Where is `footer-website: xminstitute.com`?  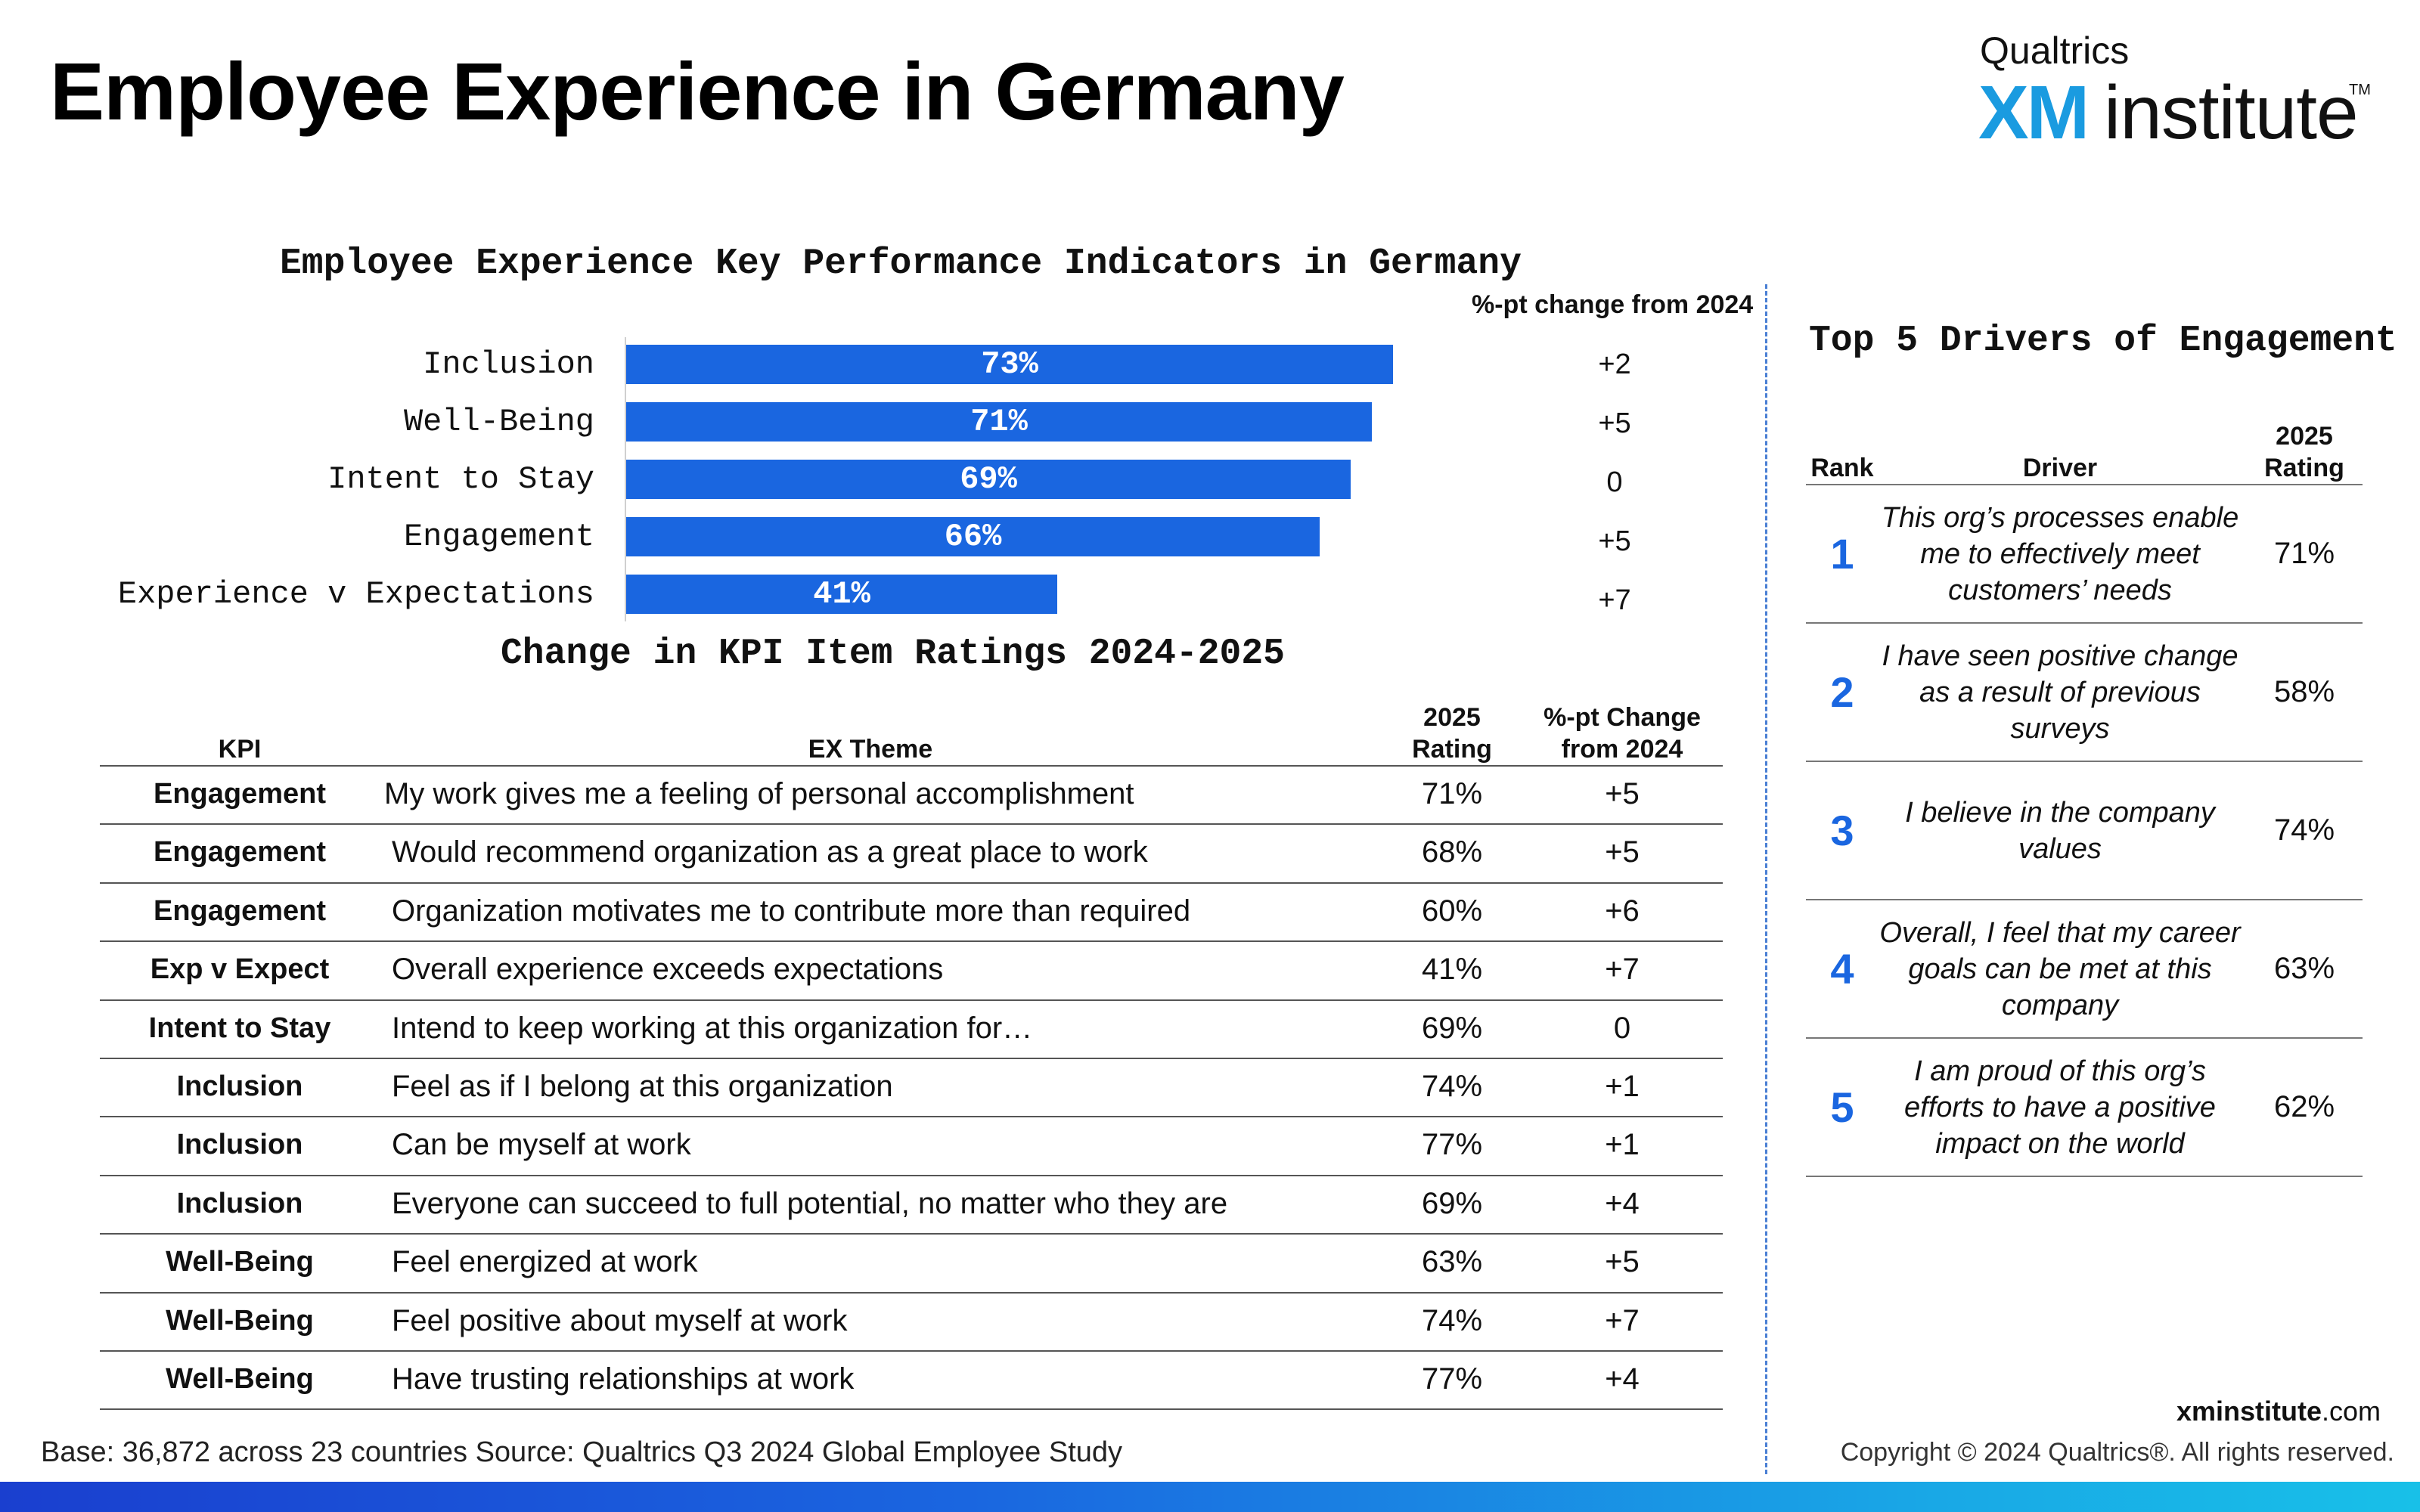 footer-website: xminstitute.com is located at coordinates (2211, 1411).